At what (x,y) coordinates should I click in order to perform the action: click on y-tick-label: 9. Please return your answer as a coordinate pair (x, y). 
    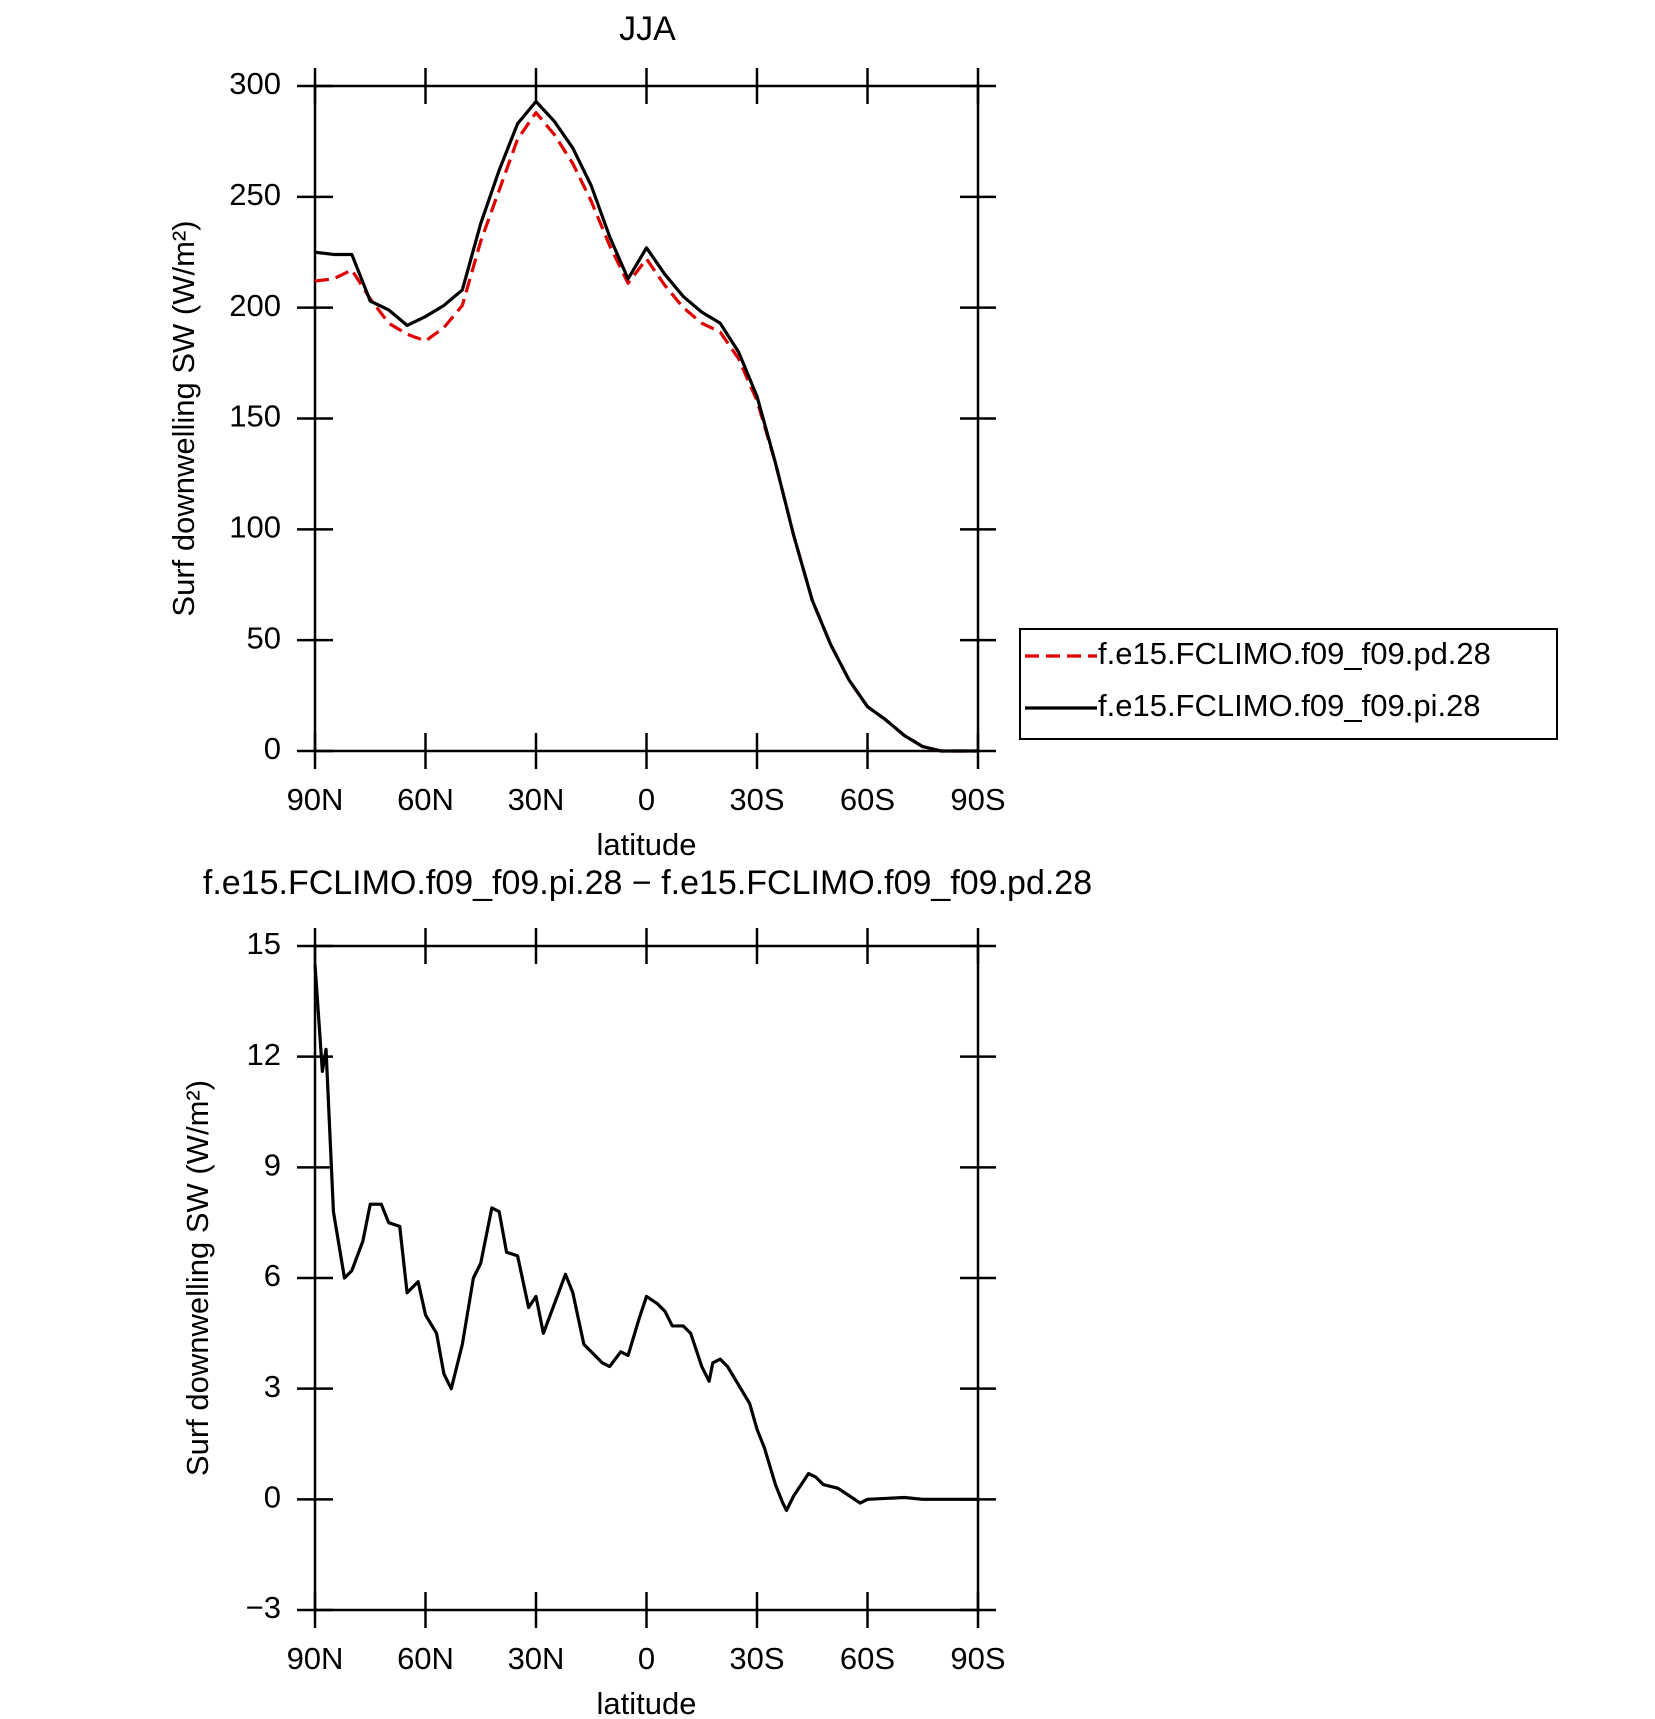
    Looking at the image, I should click on (272, 1165).